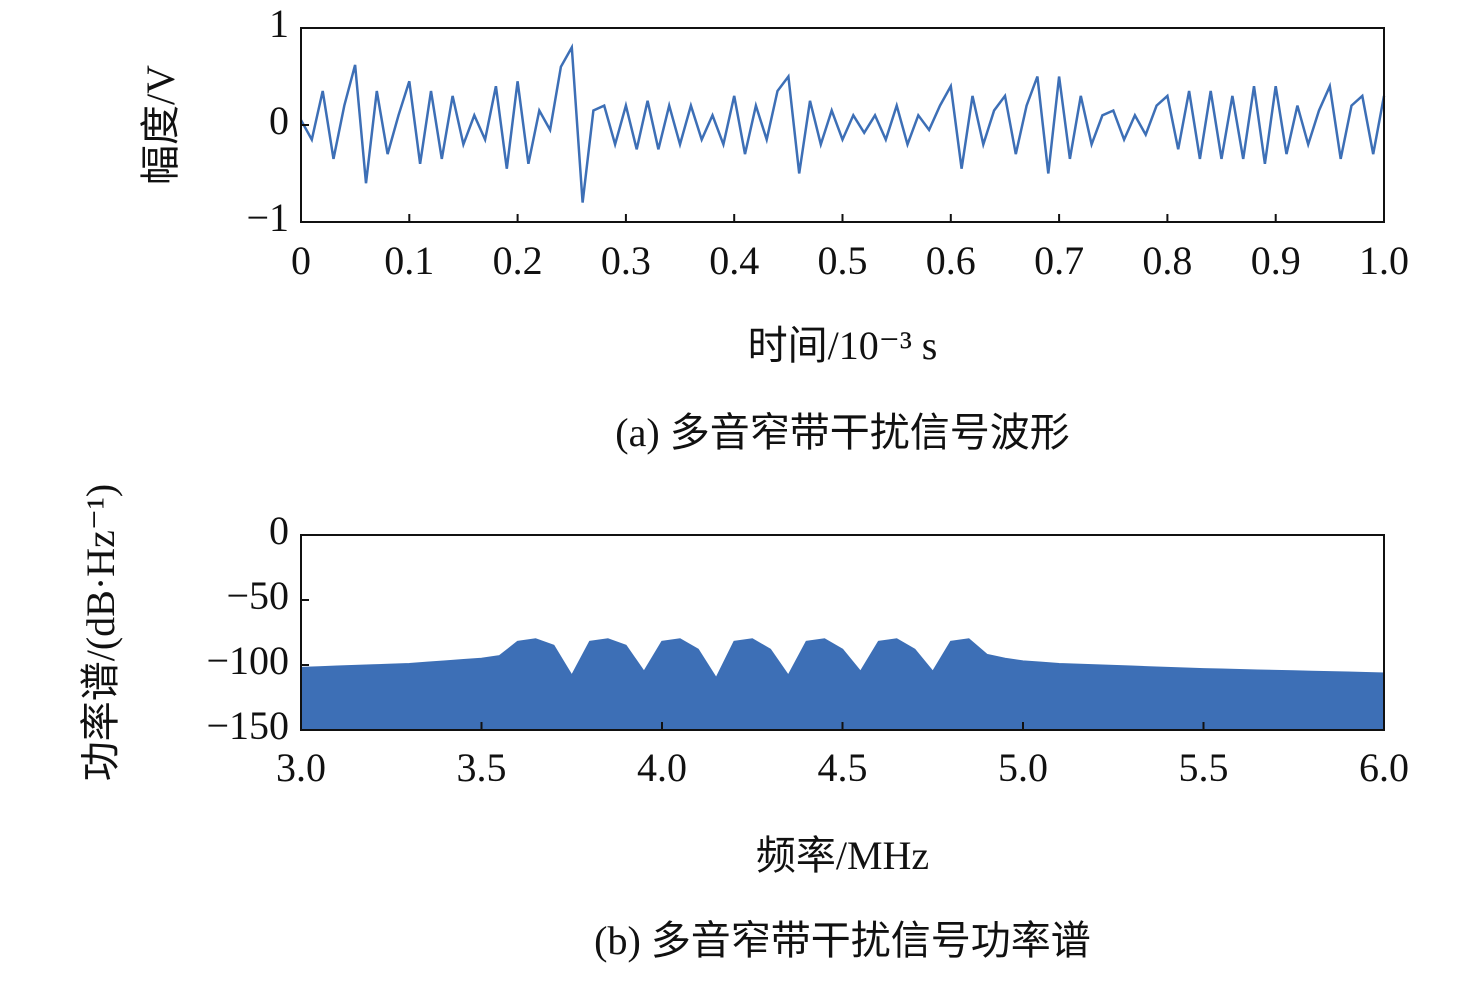 The width and height of the screenshot is (1476, 981). Describe the element at coordinates (843, 260) in the screenshot. I see `x-tick-label: 0.5` at that location.